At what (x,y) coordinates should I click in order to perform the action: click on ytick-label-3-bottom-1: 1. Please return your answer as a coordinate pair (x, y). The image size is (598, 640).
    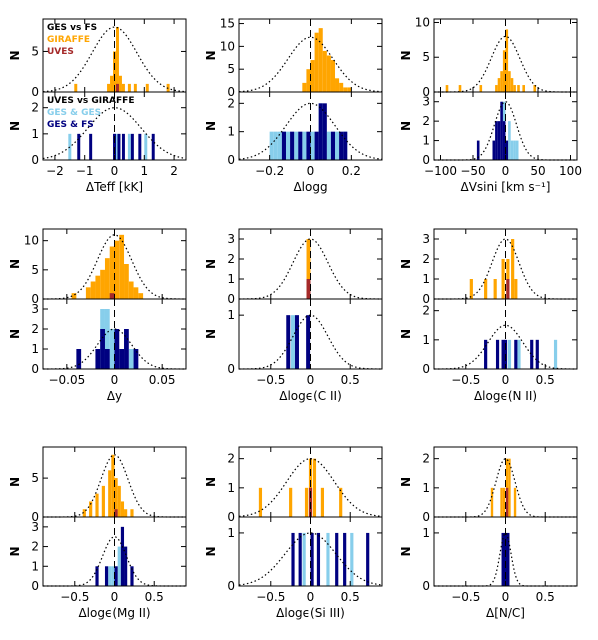
    Looking at the image, I should click on (35, 349).